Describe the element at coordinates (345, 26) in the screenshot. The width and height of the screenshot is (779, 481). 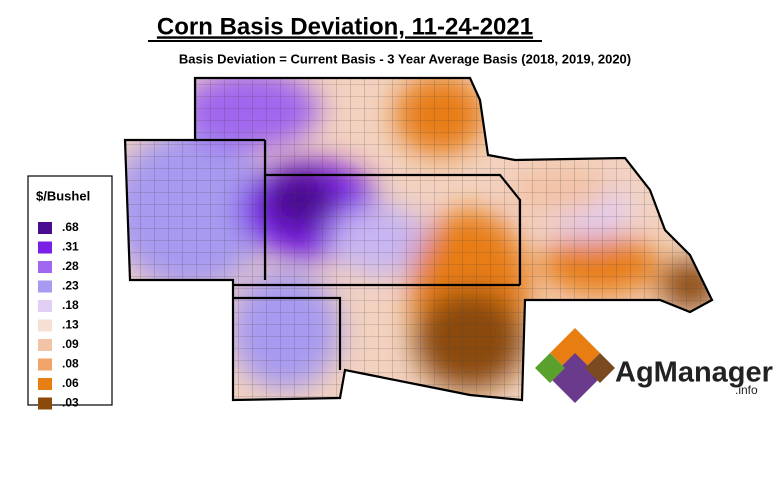
I see `title: Corn Basis Deviation, 11-24-2021` at that location.